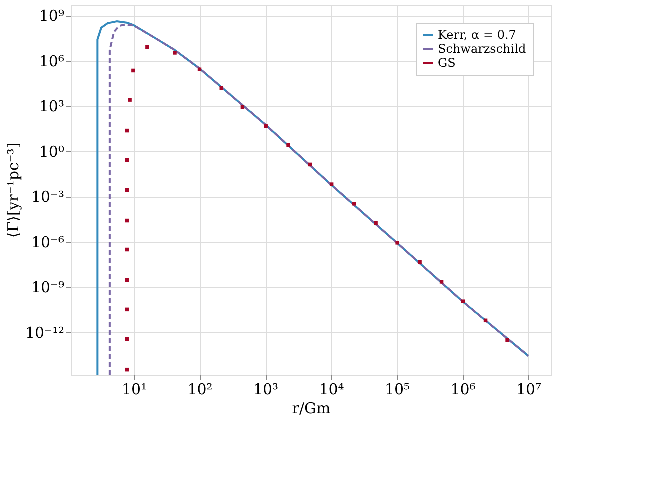 This screenshot has height=483, width=651. What do you see at coordinates (482, 49) in the screenshot?
I see `legend-label: Schwarzschild` at bounding box center [482, 49].